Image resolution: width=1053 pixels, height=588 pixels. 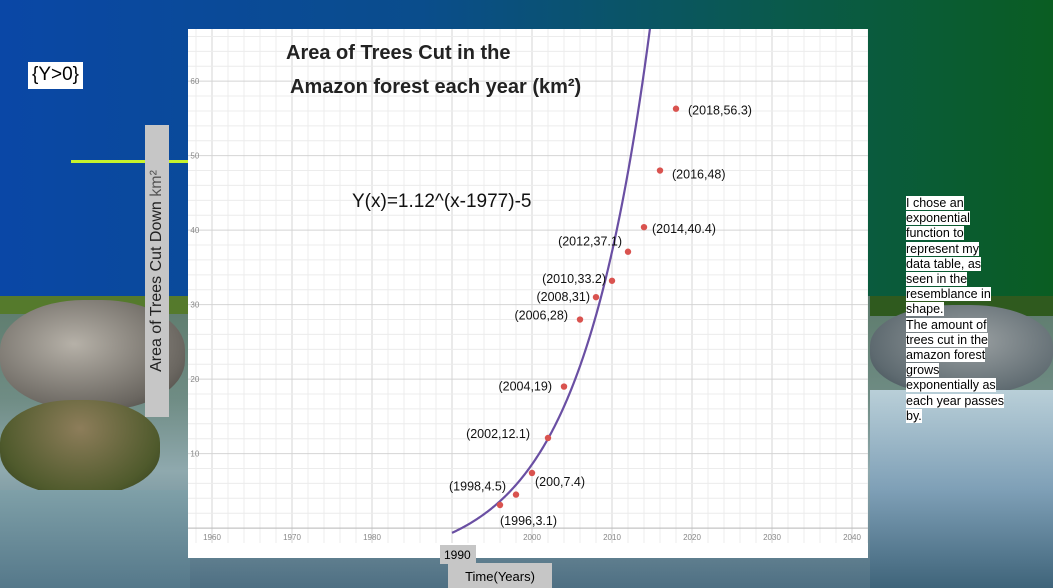 I want to click on note-line: exponentially as, so click(x=951, y=385).